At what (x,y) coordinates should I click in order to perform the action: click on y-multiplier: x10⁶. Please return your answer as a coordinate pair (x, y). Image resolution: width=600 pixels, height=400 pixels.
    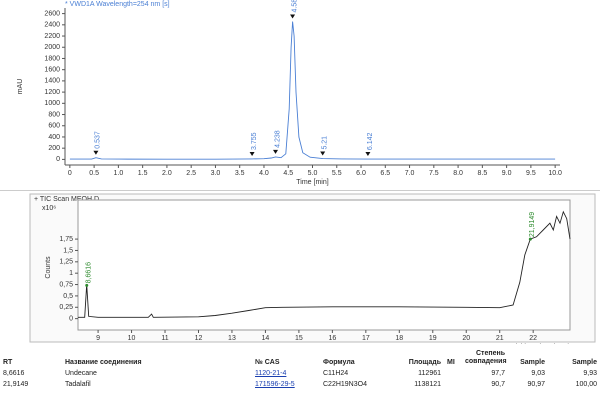
    Looking at the image, I should click on (49, 208).